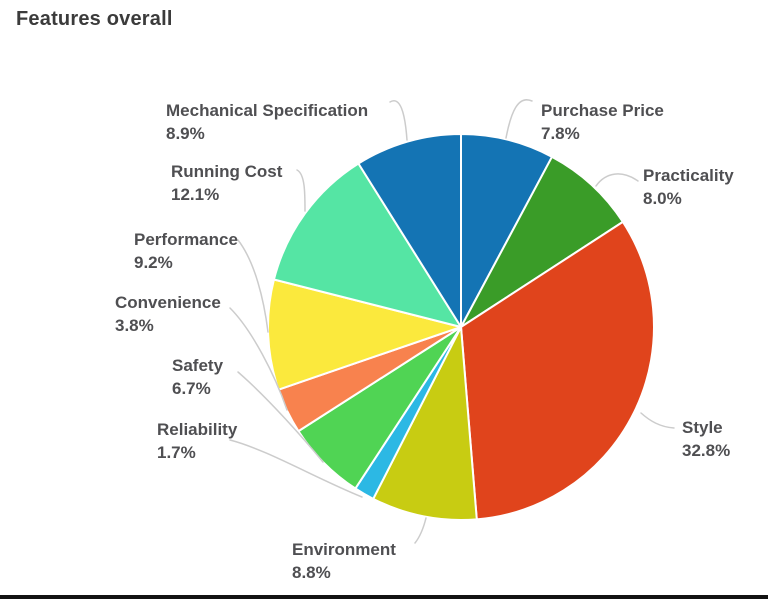 The height and width of the screenshot is (602, 768). What do you see at coordinates (280, 417) in the screenshot?
I see `leader-line-safety` at bounding box center [280, 417].